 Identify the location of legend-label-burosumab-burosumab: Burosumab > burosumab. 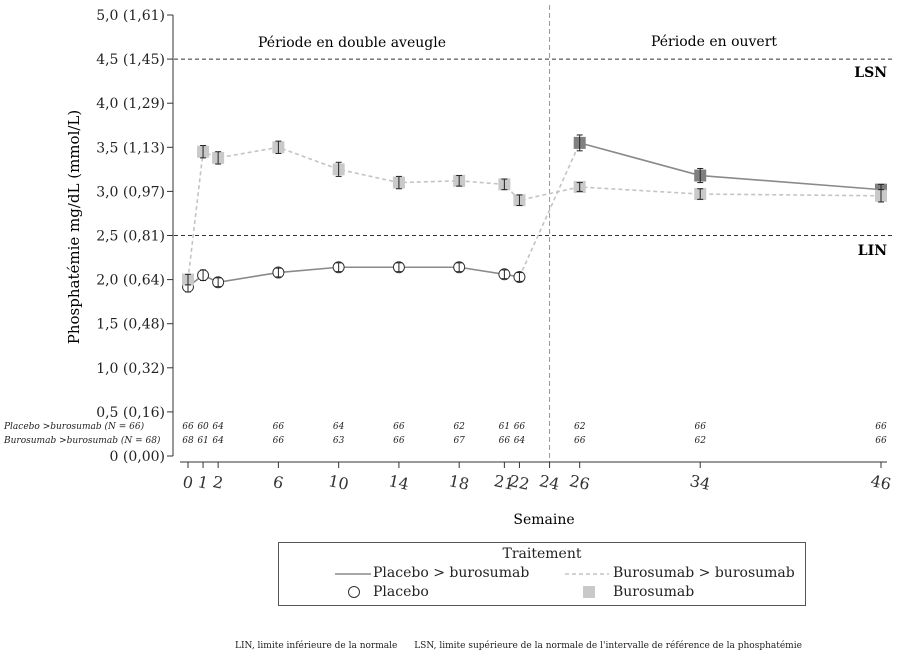
(704, 573).